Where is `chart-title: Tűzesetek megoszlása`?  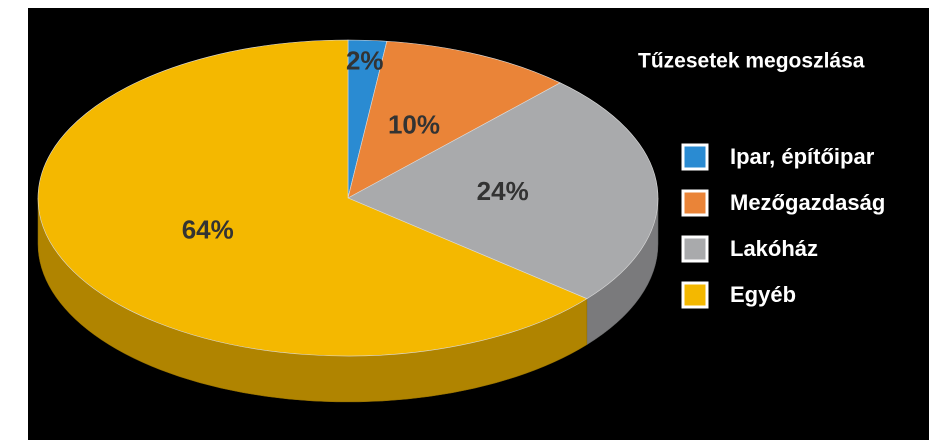
chart-title: Tűzesetek megoszlása is located at coordinates (751, 61).